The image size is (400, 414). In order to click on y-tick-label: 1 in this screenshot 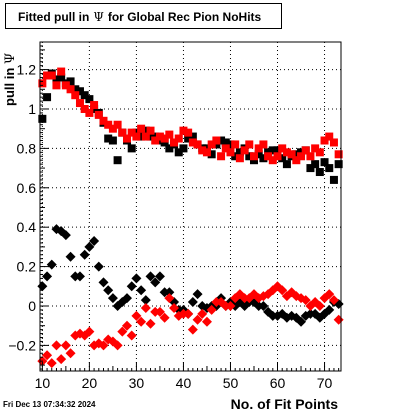, I will do `click(32, 109)`.